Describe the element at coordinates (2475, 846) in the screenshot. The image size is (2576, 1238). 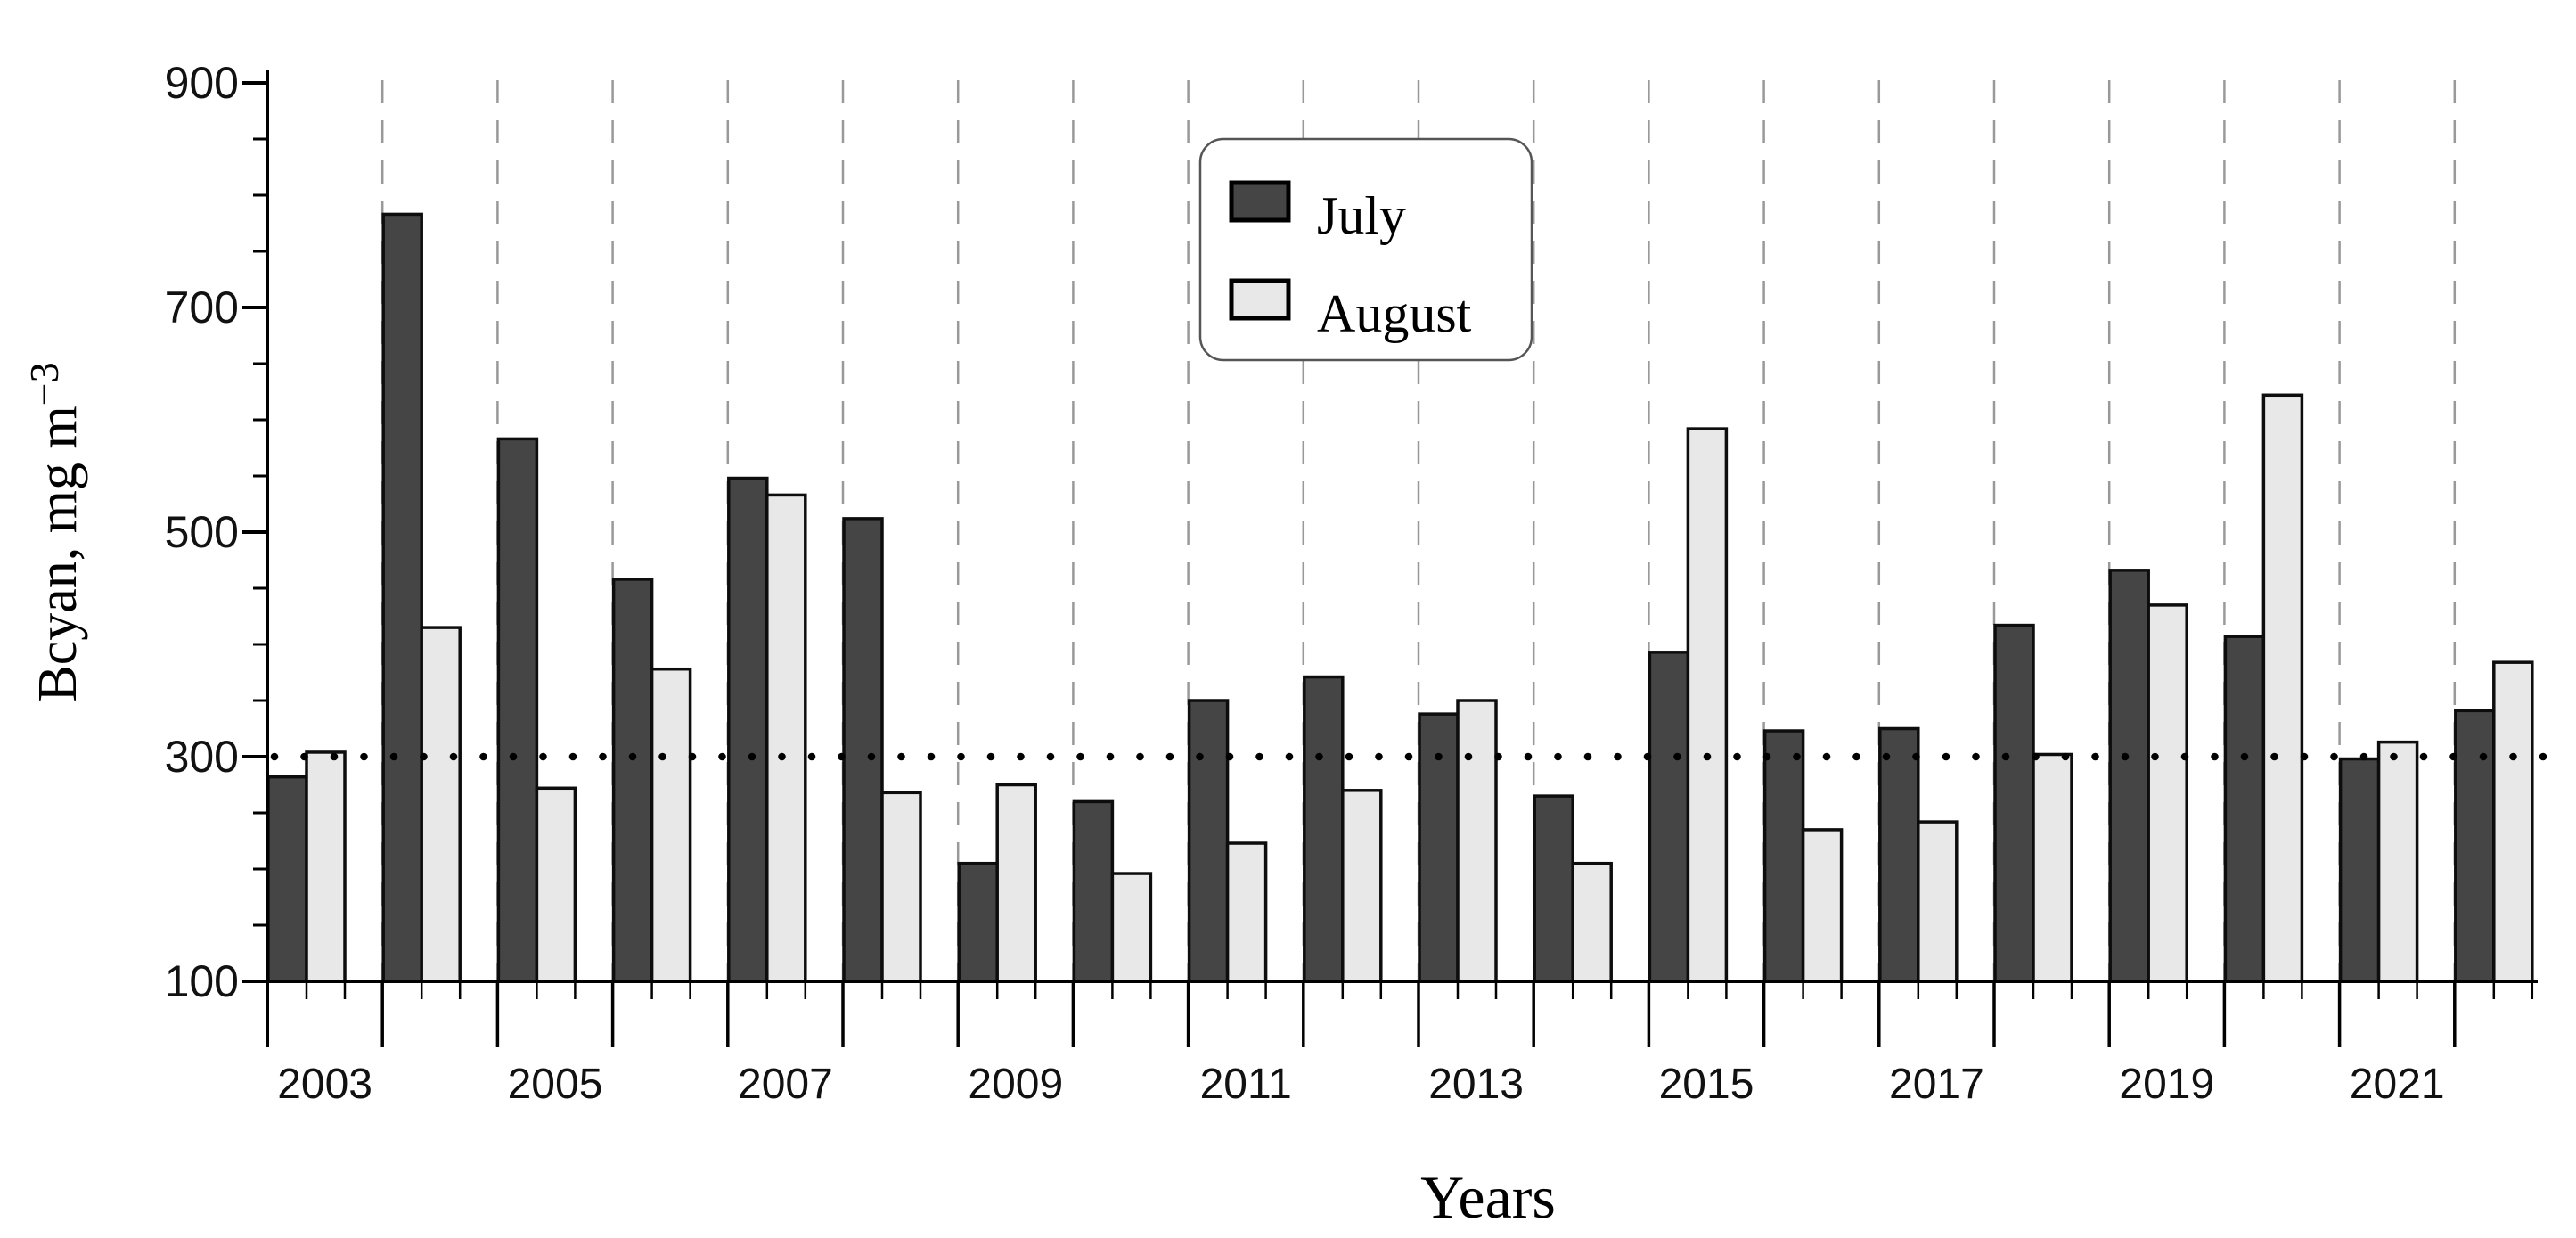
I see `bar-july-2022` at that location.